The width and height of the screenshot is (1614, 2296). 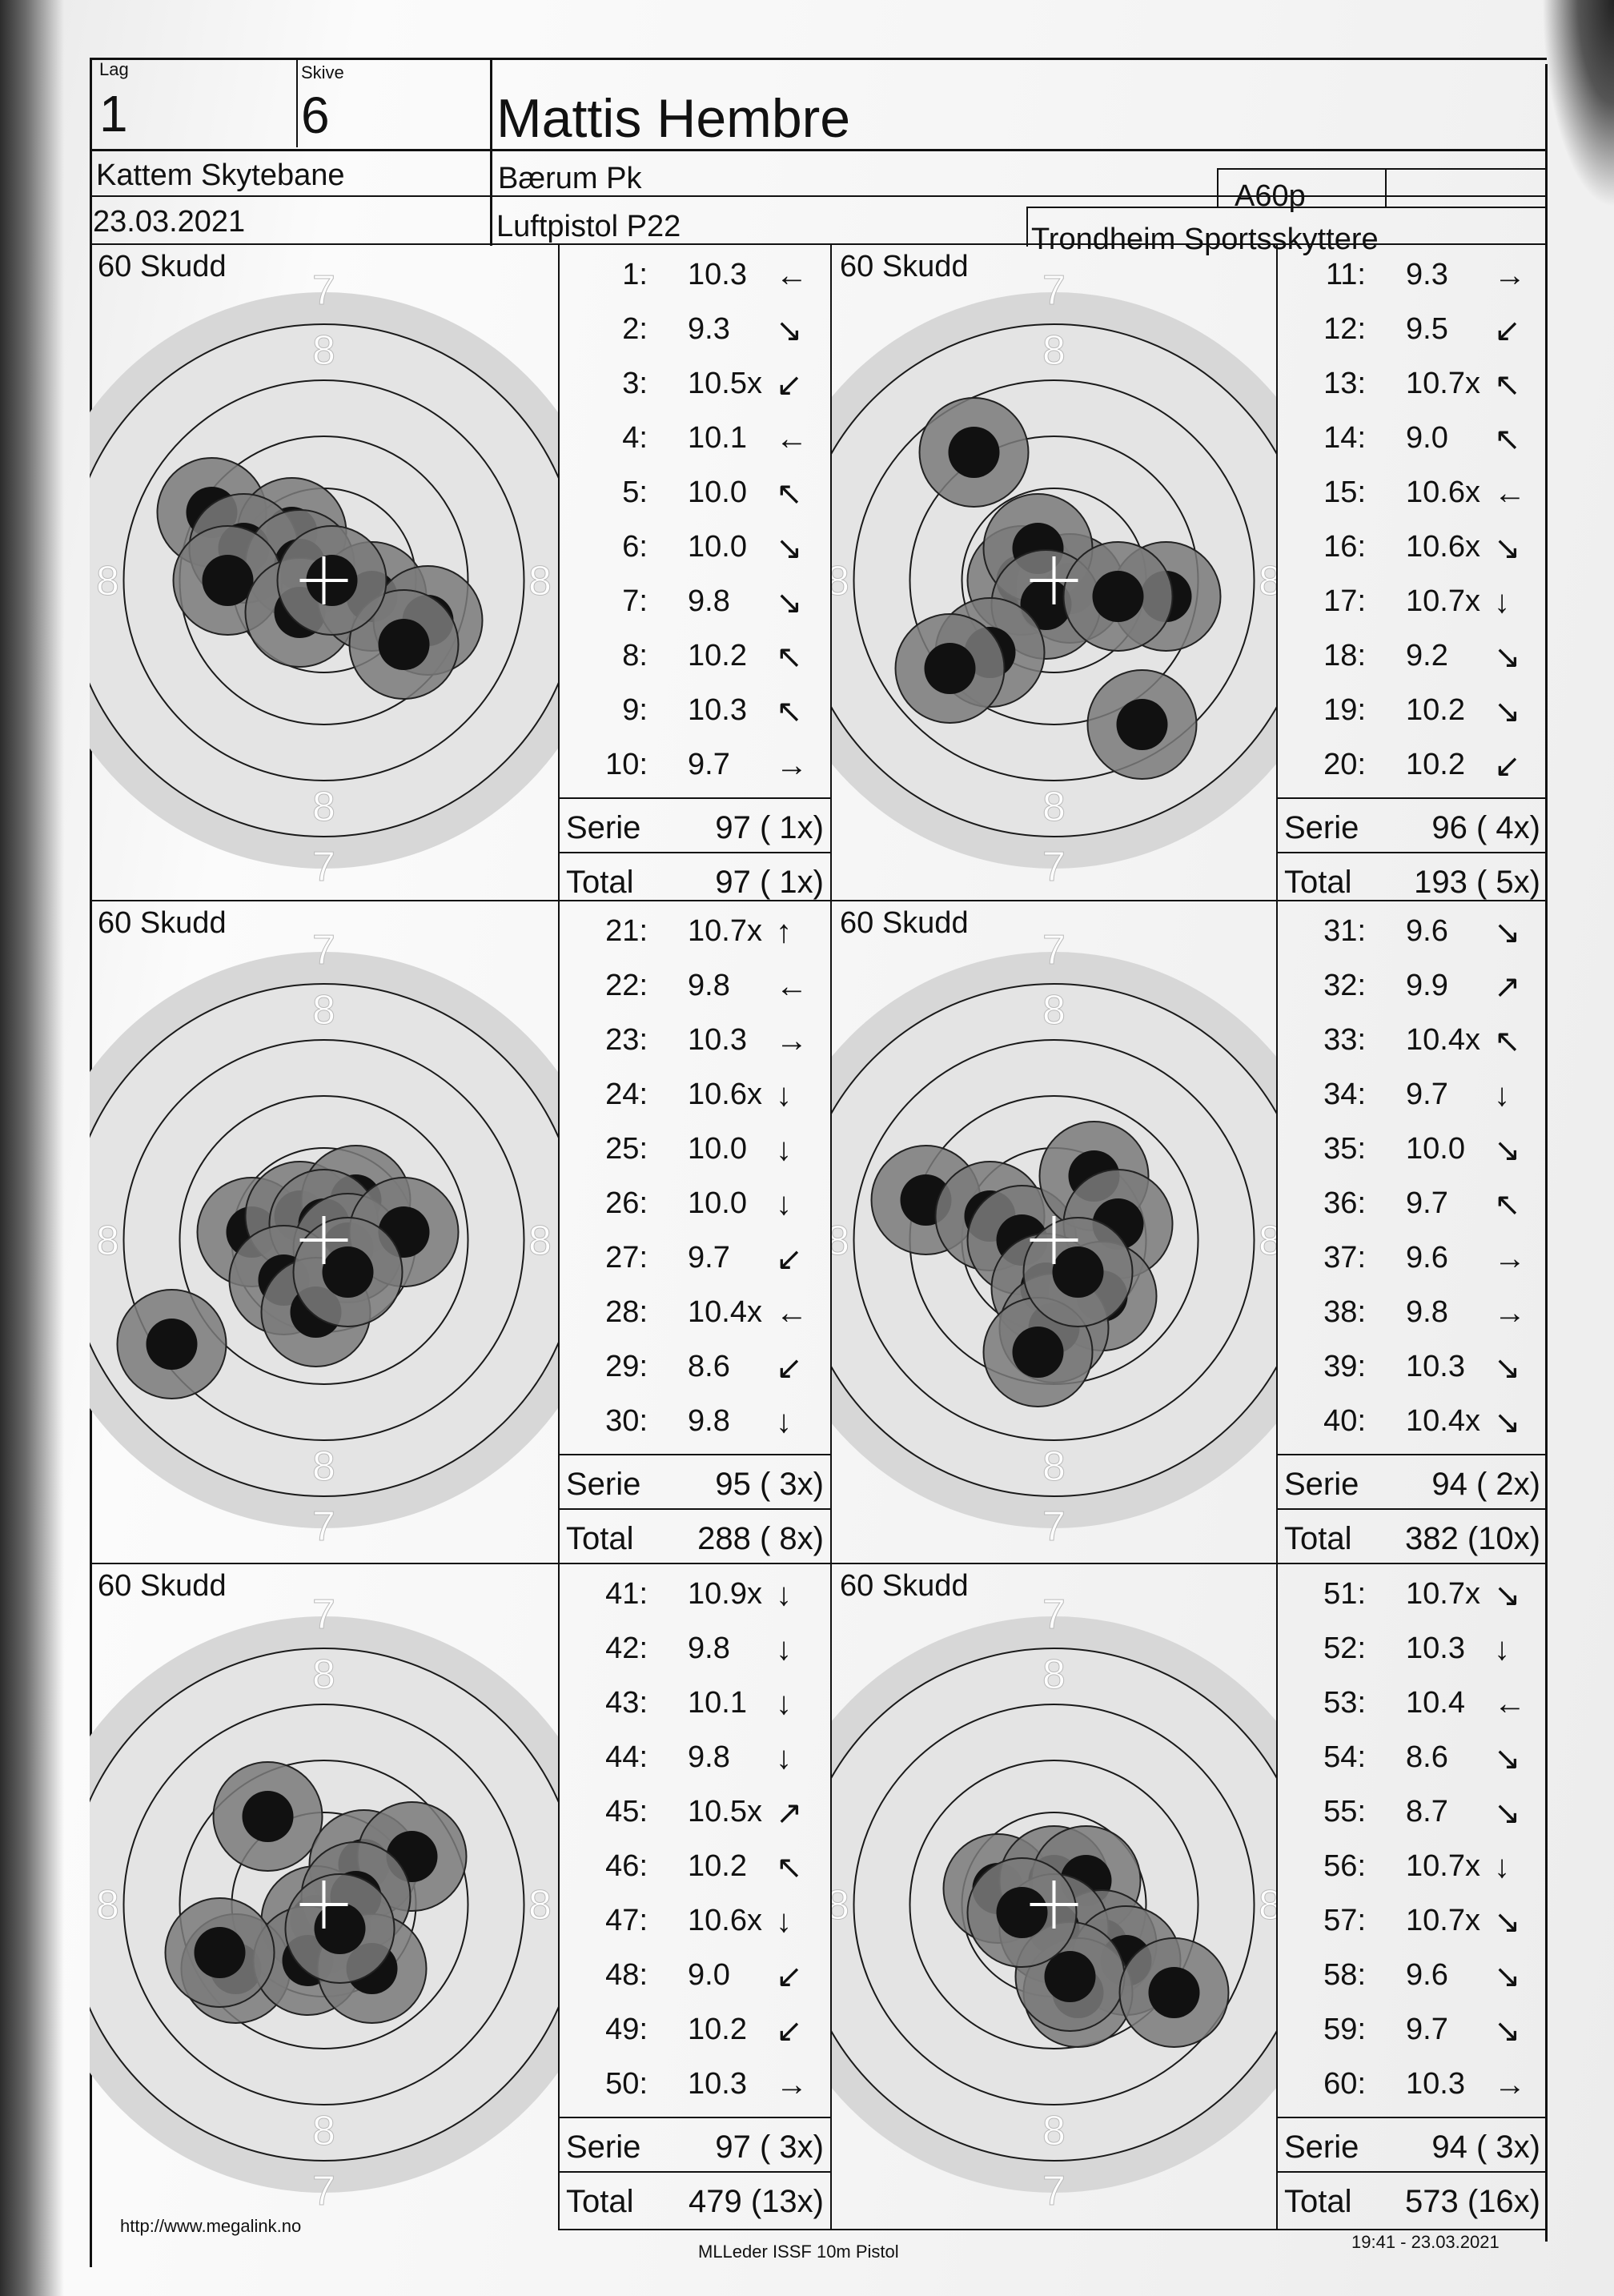 I want to click on total-label: Total, so click(x=1318, y=1538).